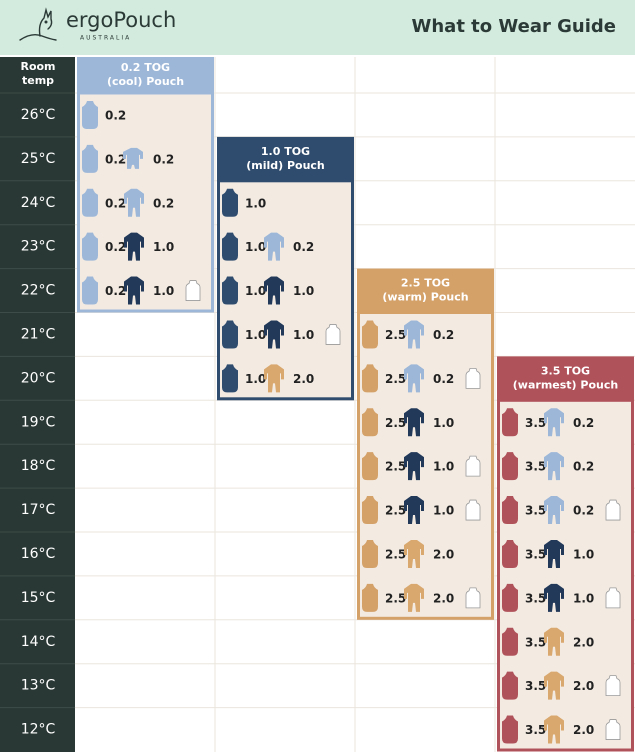 The height and width of the screenshot is (752, 635). Describe the element at coordinates (38, 598) in the screenshot. I see `temp-label: 15°C` at that location.